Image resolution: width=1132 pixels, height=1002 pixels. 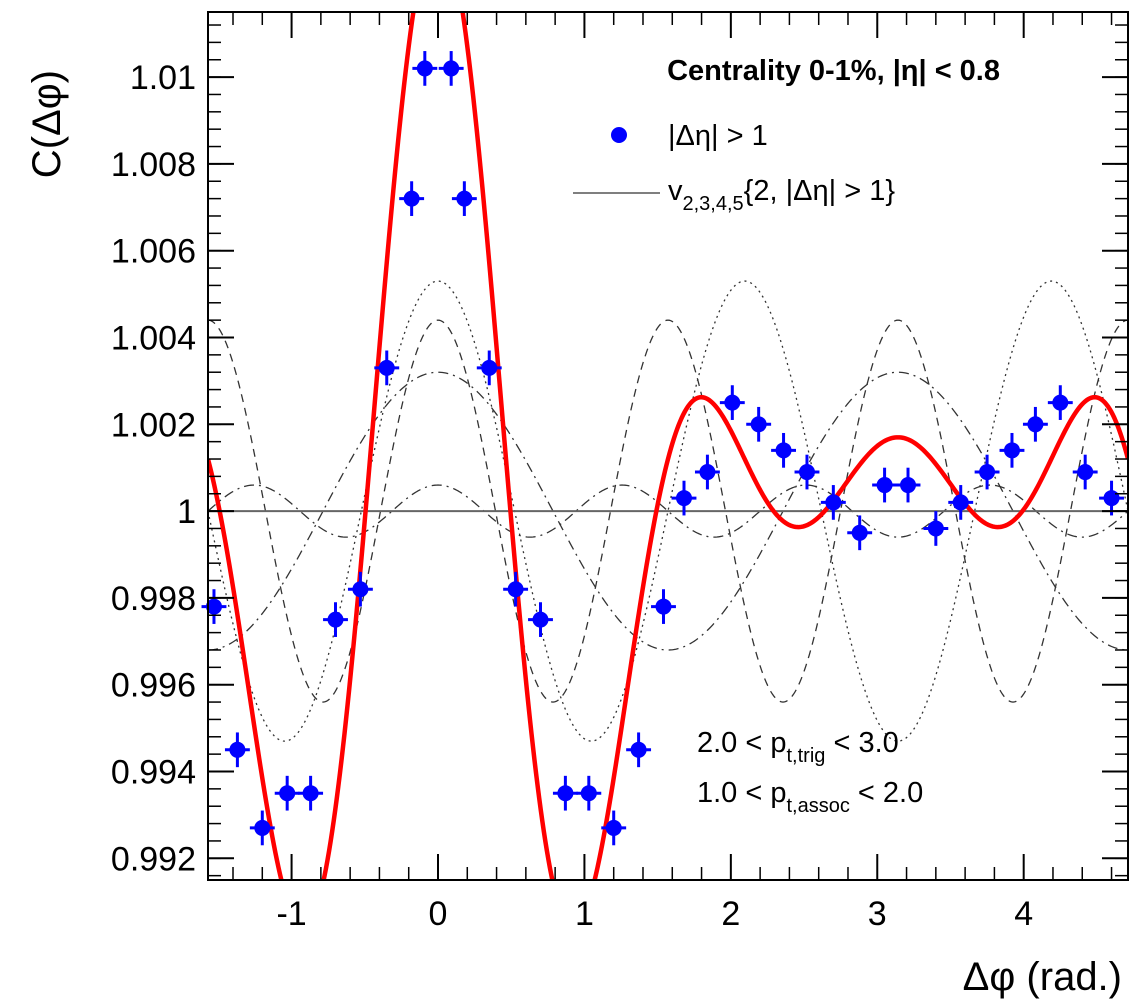 What do you see at coordinates (861, 743) in the screenshot?
I see `label-text: < 3.0` at bounding box center [861, 743].